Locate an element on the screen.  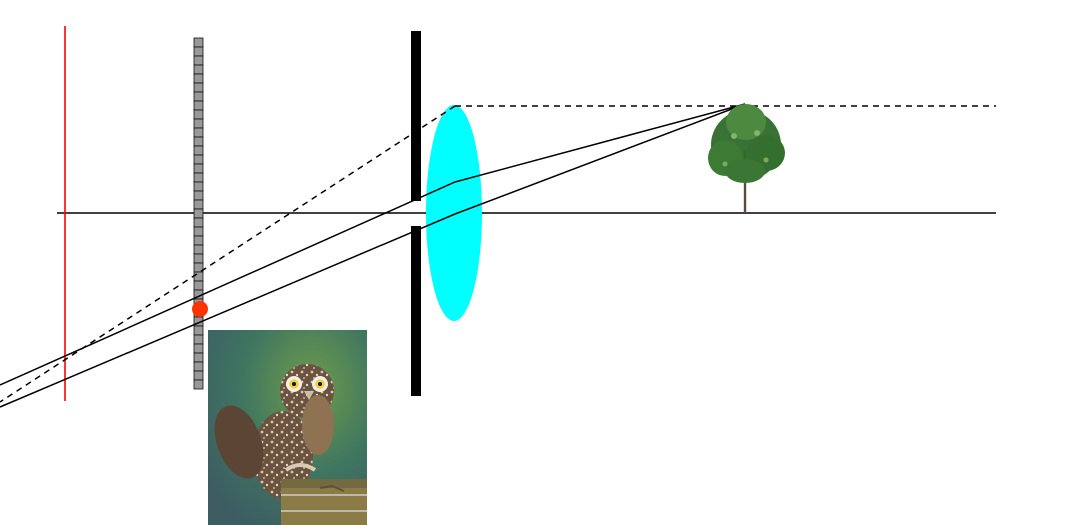
sensor-strip is located at coordinates (198, 213).